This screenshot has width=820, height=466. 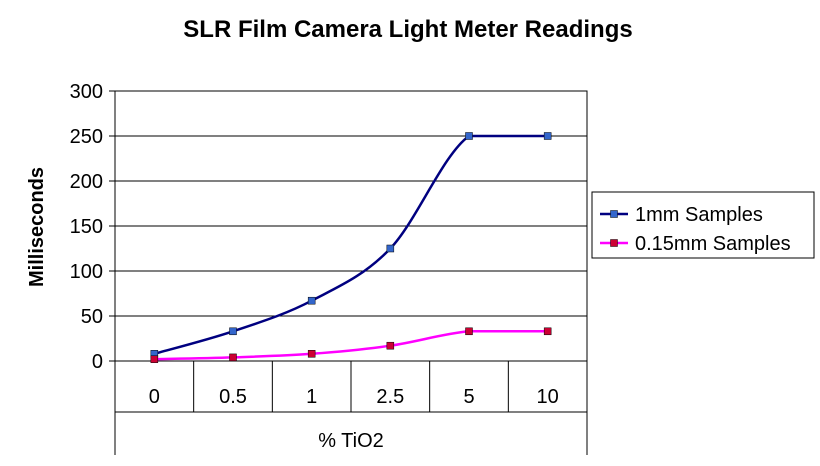 What do you see at coordinates (699, 215) in the screenshot?
I see `legend-label: 1mm Samples` at bounding box center [699, 215].